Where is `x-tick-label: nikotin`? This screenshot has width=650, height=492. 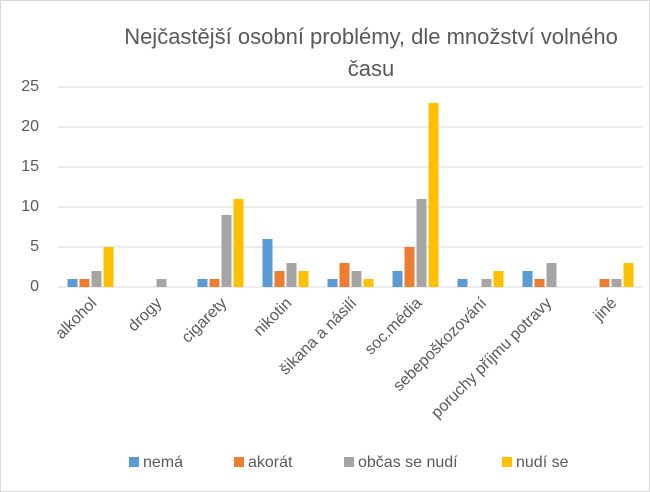
x-tick-label: nikotin is located at coordinates (273, 317).